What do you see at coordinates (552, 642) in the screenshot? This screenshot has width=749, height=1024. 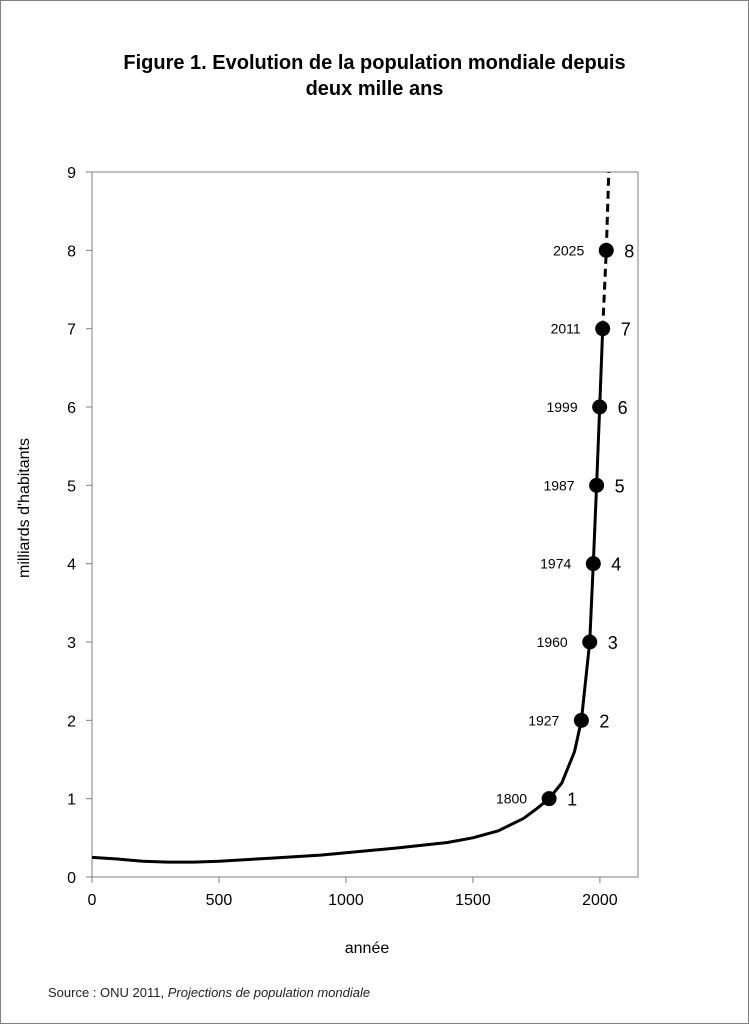 I see `milestone-year-label: 1960` at bounding box center [552, 642].